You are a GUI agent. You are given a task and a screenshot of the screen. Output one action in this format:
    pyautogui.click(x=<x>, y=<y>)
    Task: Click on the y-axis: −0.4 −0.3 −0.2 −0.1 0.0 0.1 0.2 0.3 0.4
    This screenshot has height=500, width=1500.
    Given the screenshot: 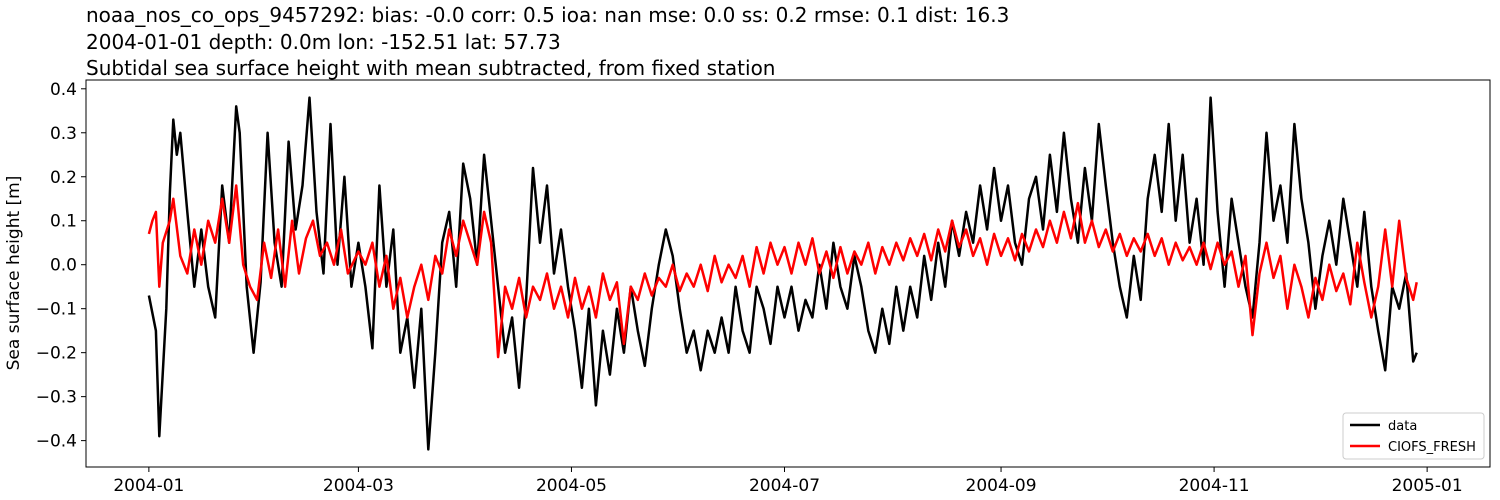 What is the action you would take?
    pyautogui.click(x=61, y=266)
    